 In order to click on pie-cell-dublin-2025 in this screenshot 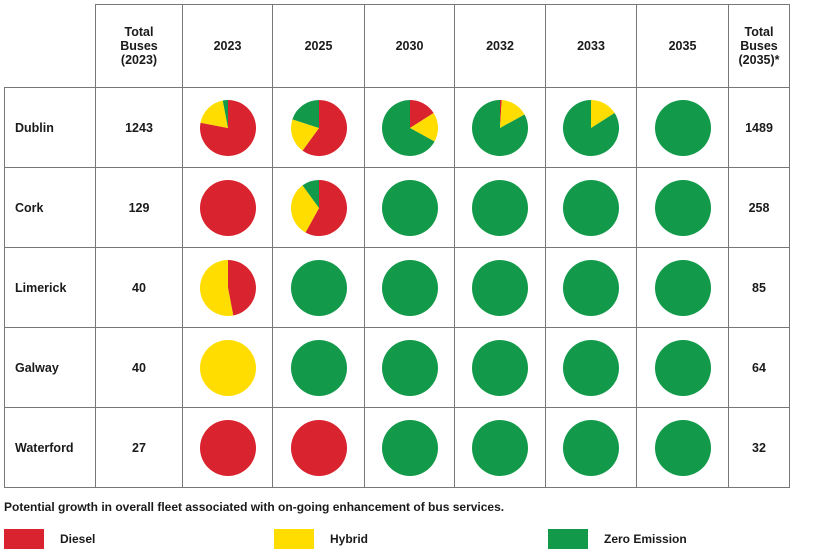, I will do `click(318, 127)`.